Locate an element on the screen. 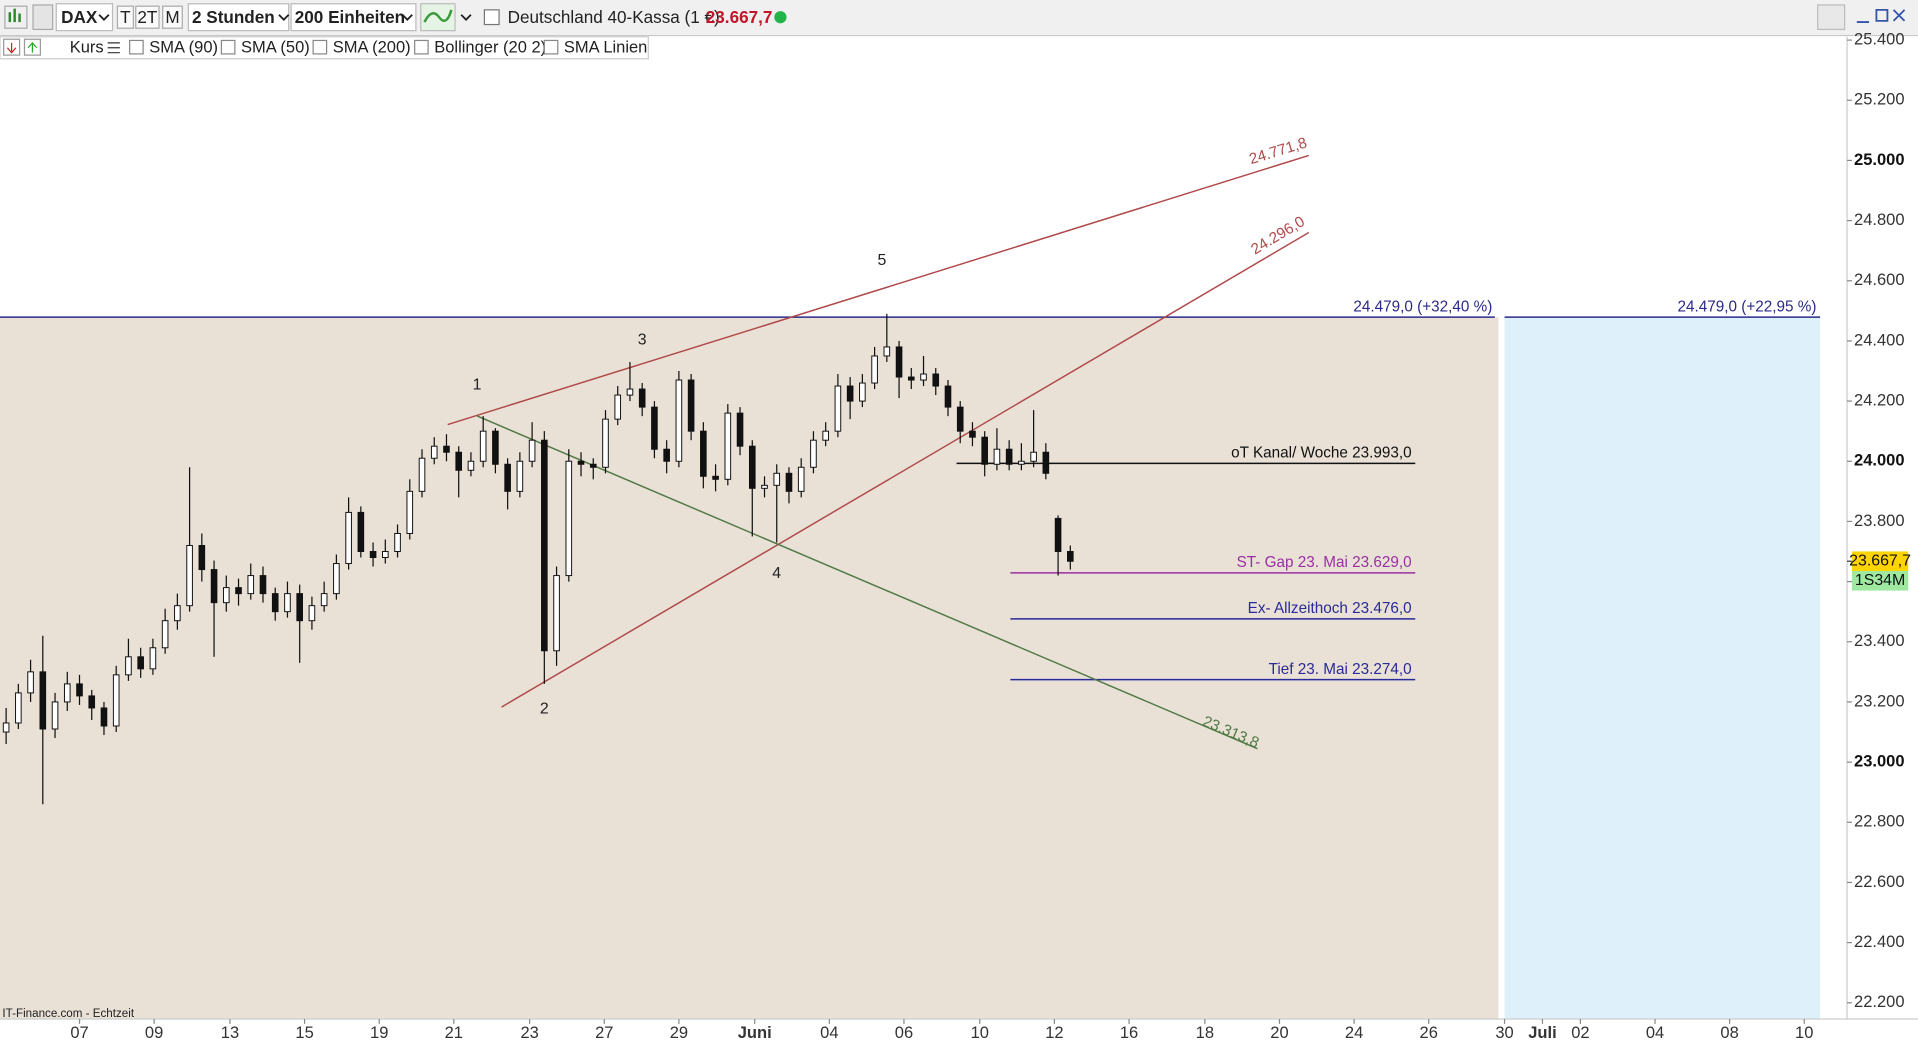 This screenshot has height=1046, width=1918. x-tick-label: 06 is located at coordinates (904, 1033).